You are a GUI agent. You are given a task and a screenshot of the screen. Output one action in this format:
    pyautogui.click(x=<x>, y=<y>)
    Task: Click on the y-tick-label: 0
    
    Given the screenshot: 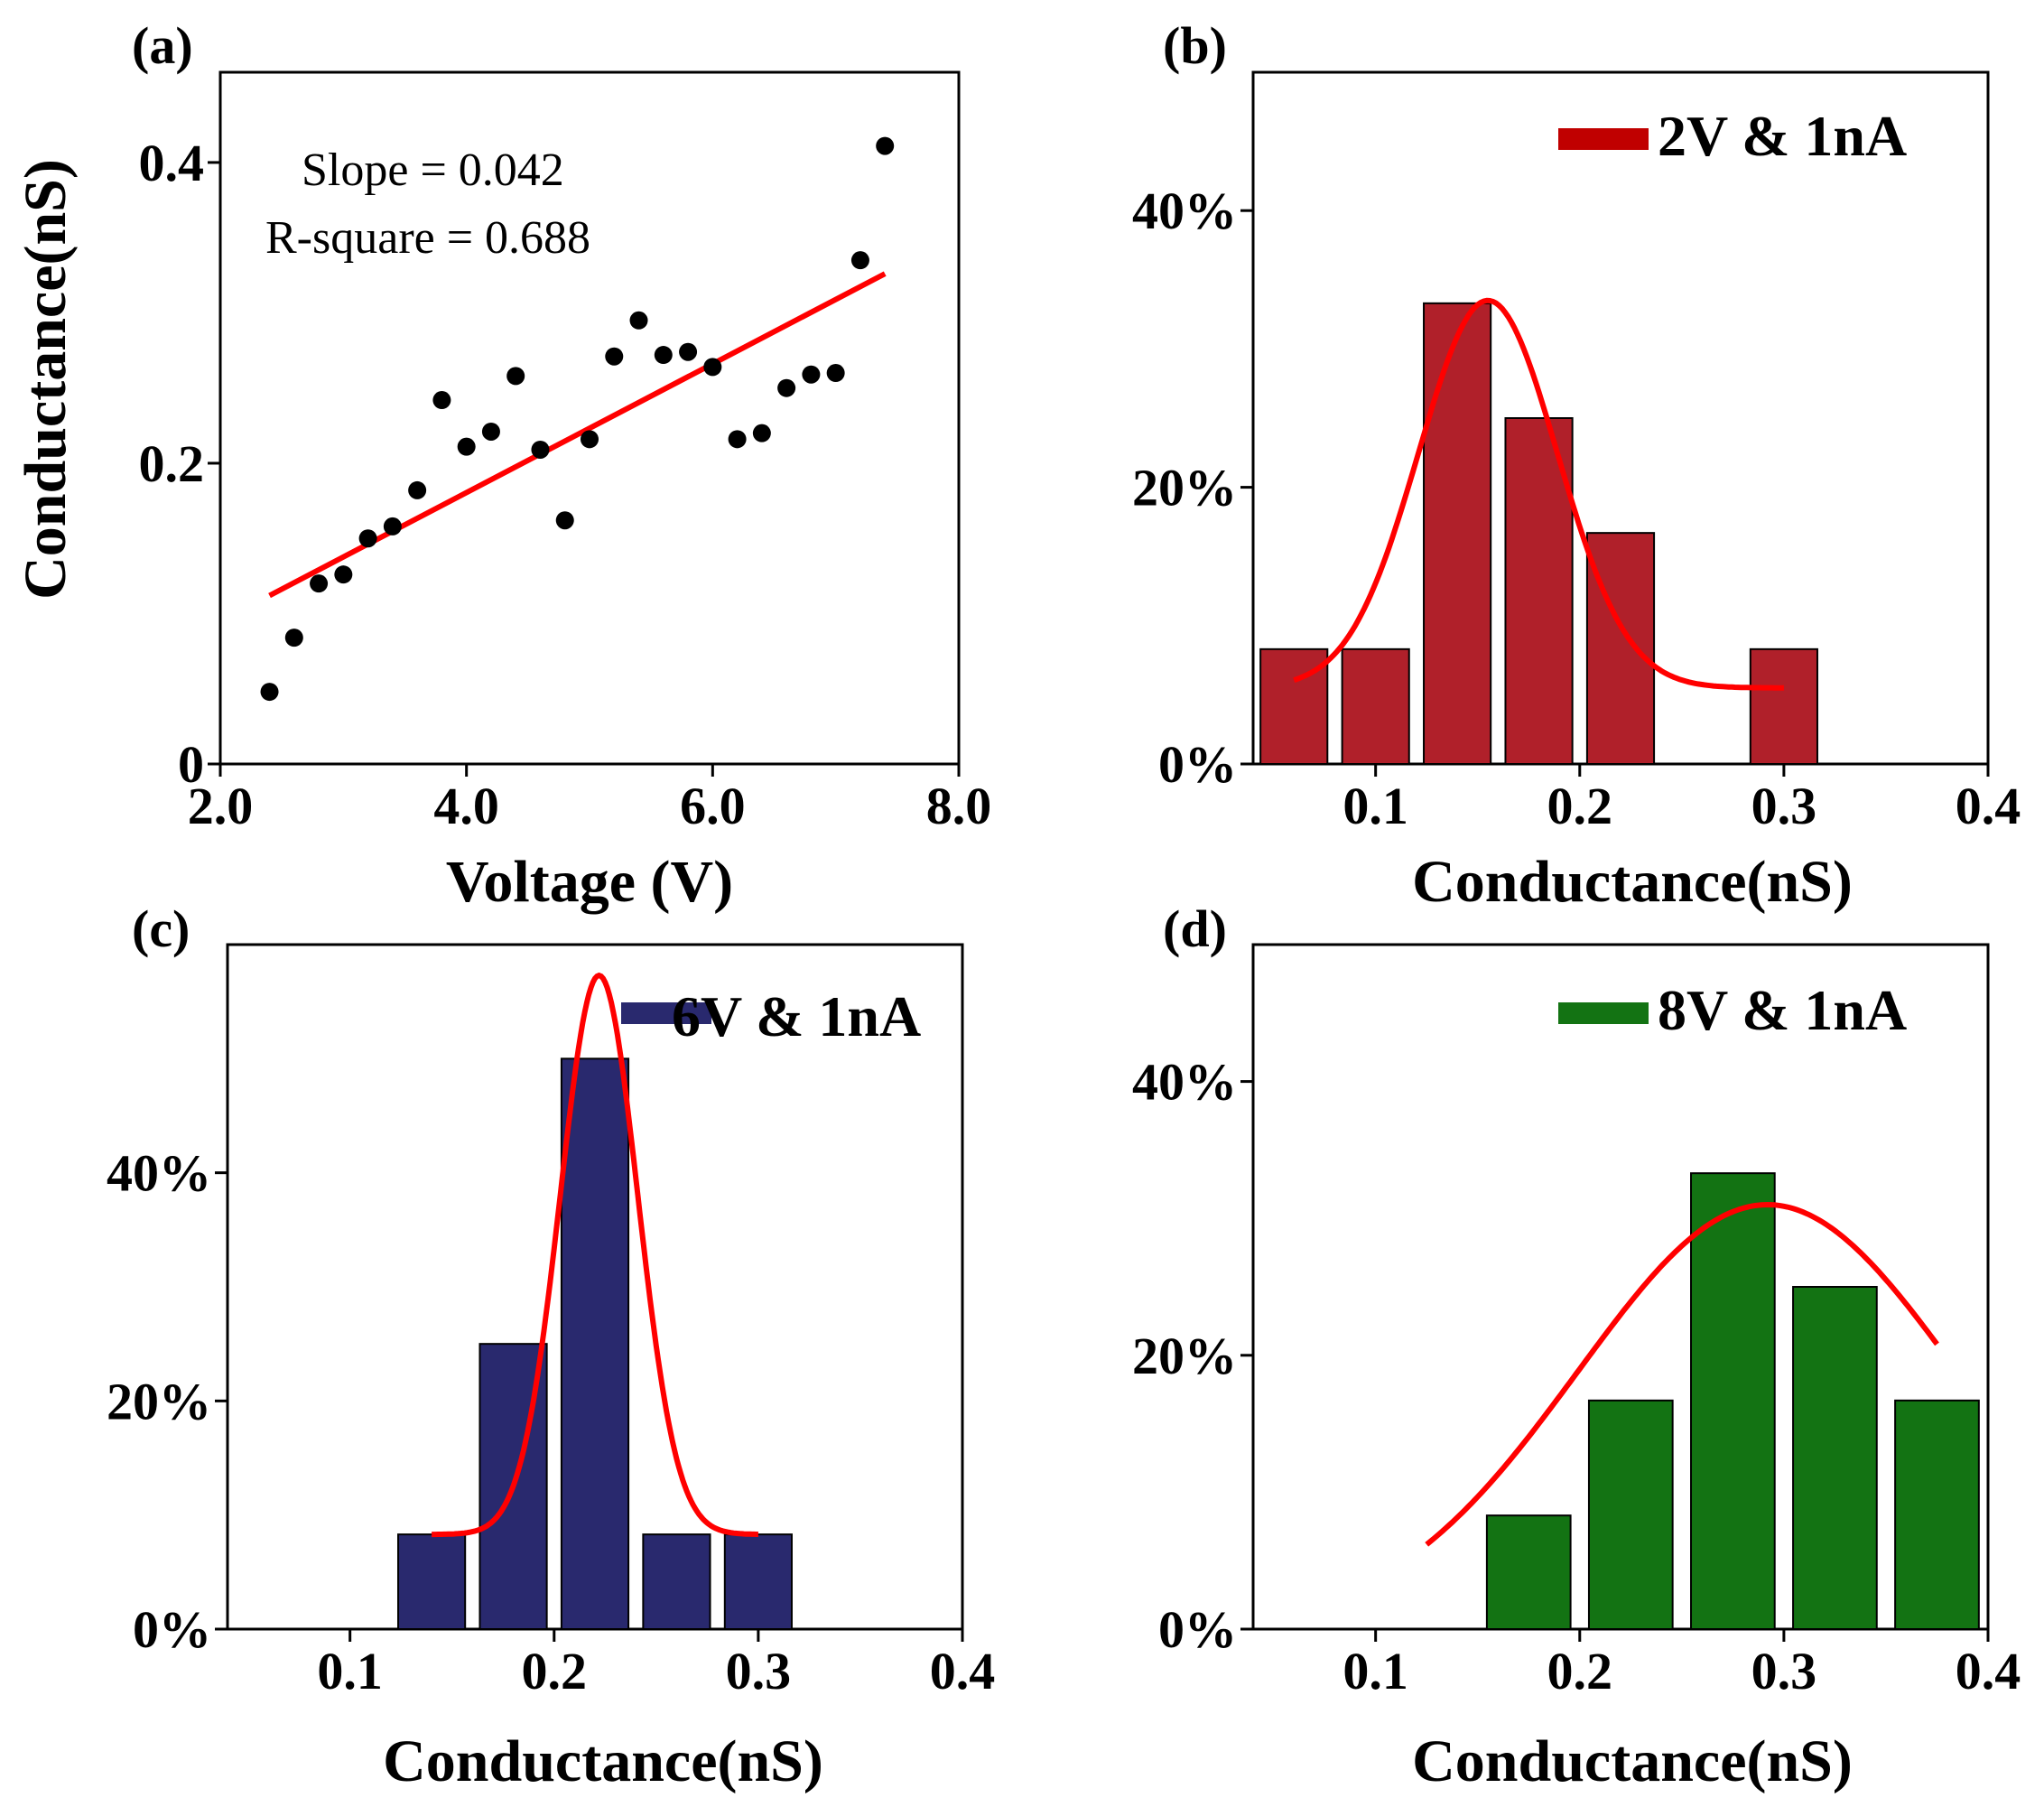 What is the action you would take?
    pyautogui.click(x=191, y=764)
    